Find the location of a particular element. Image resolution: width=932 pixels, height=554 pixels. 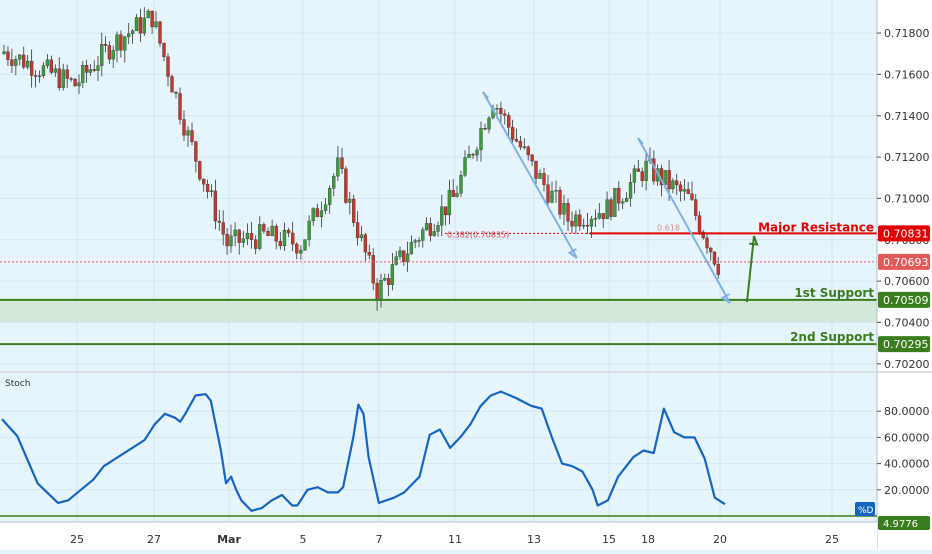

resistance-badge: 0.70831 is located at coordinates (906, 233).